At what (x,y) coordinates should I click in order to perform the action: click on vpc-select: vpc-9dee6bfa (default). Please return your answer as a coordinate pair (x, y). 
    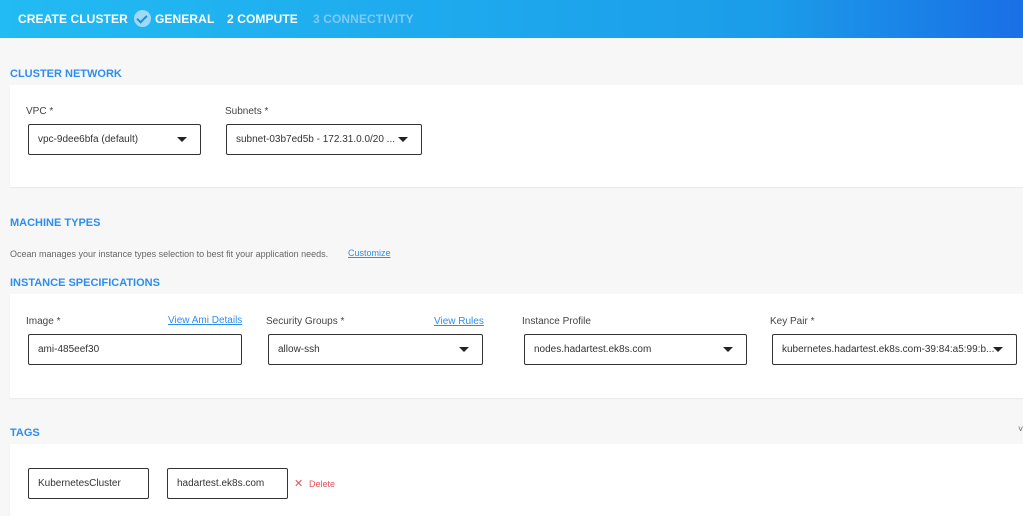
    Looking at the image, I should click on (114, 139).